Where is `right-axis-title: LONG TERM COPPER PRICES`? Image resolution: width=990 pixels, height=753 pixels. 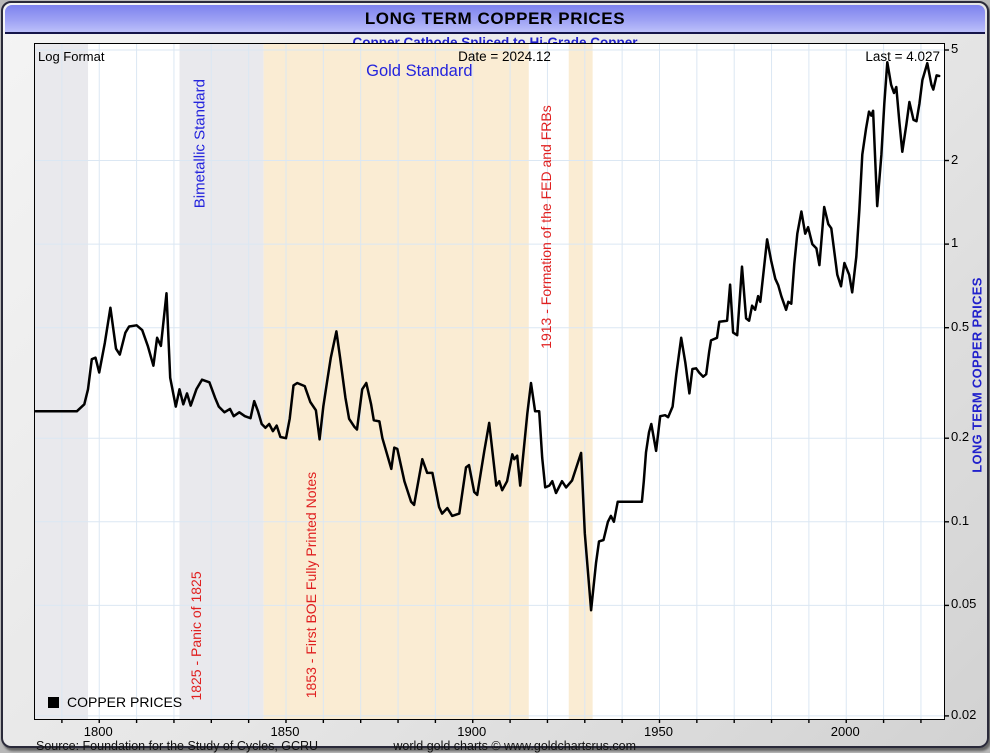 right-axis-title: LONG TERM COPPER PRICES is located at coordinates (977, 375).